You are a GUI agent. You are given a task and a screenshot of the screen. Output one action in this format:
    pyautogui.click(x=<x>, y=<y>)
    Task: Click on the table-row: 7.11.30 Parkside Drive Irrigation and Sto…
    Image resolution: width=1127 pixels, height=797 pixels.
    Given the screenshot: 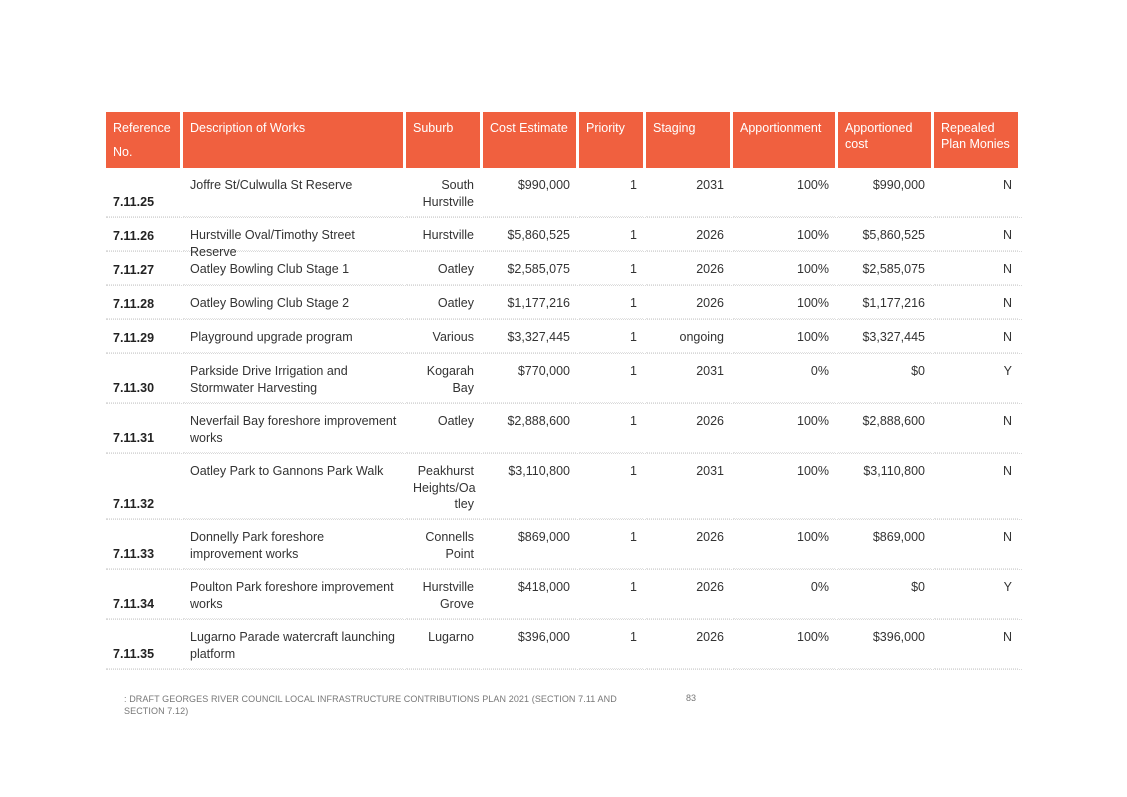 What is the action you would take?
    pyautogui.click(x=564, y=379)
    